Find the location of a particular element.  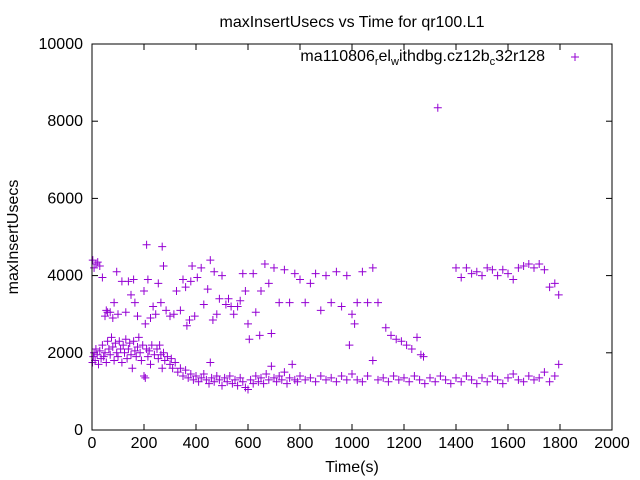

x-axis-label: Time(s) is located at coordinates (352, 467).